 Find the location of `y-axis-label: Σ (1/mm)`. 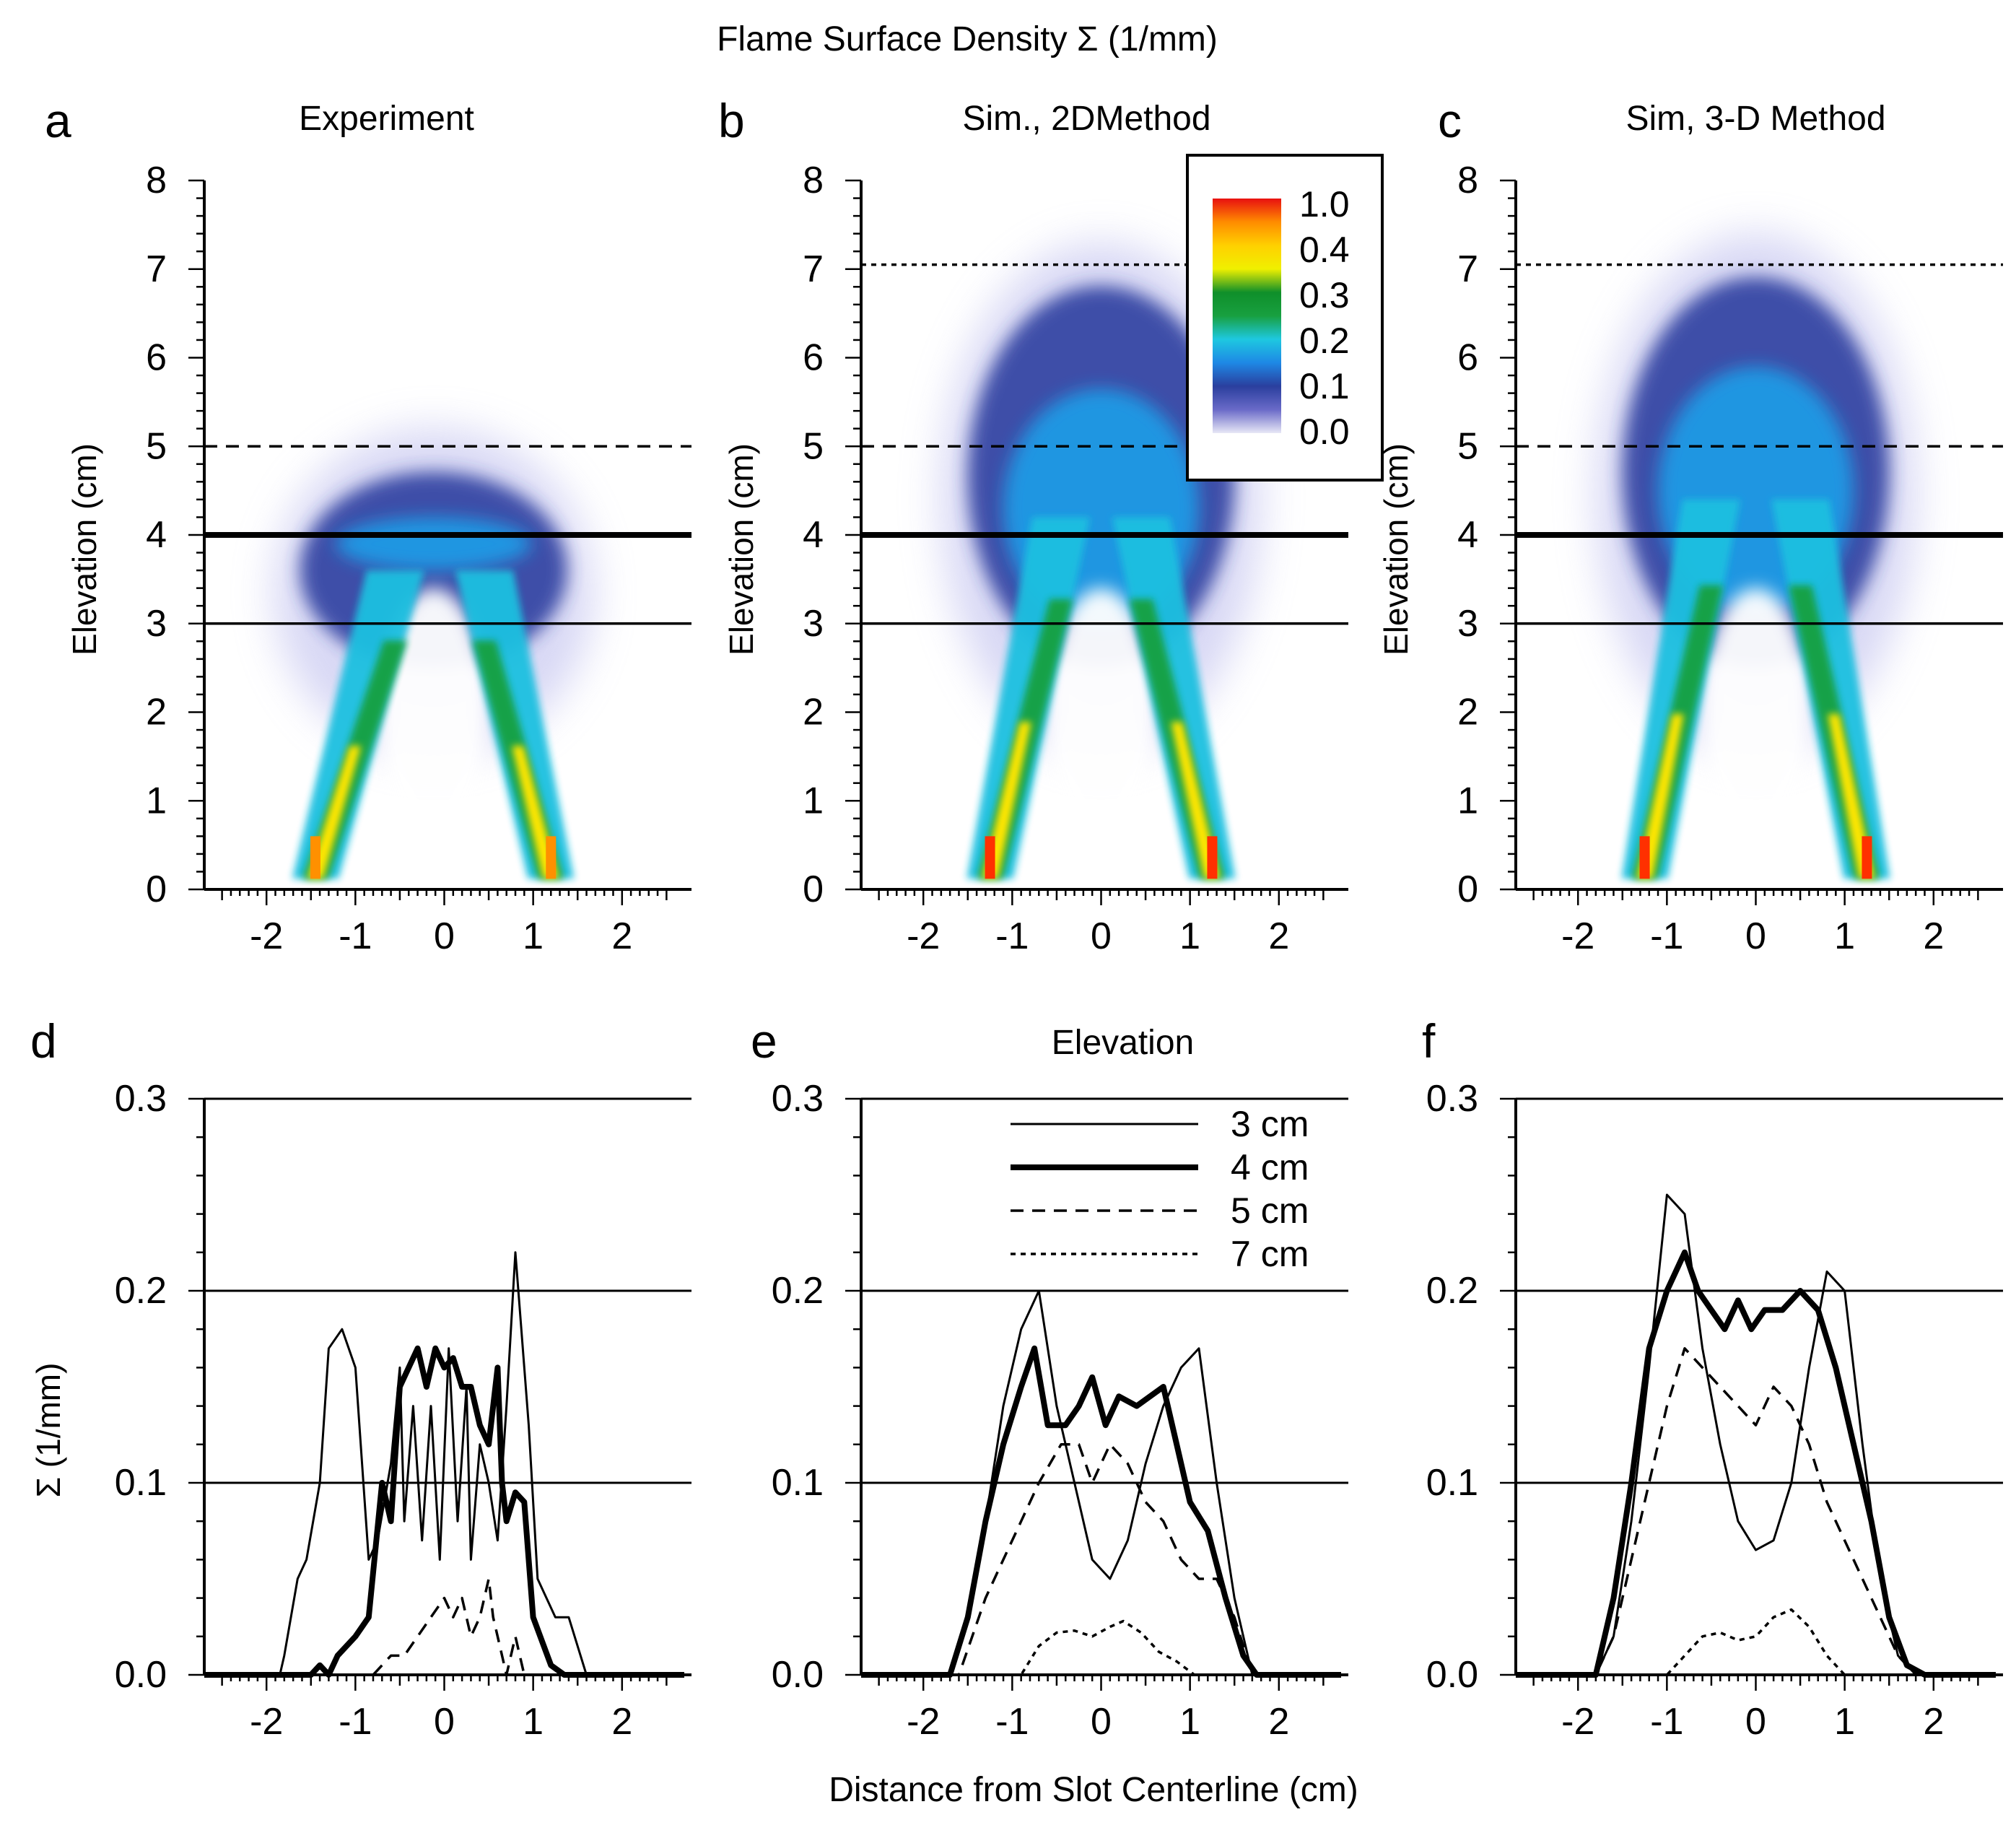

y-axis-label: Σ (1/mm) is located at coordinates (49, 1430).